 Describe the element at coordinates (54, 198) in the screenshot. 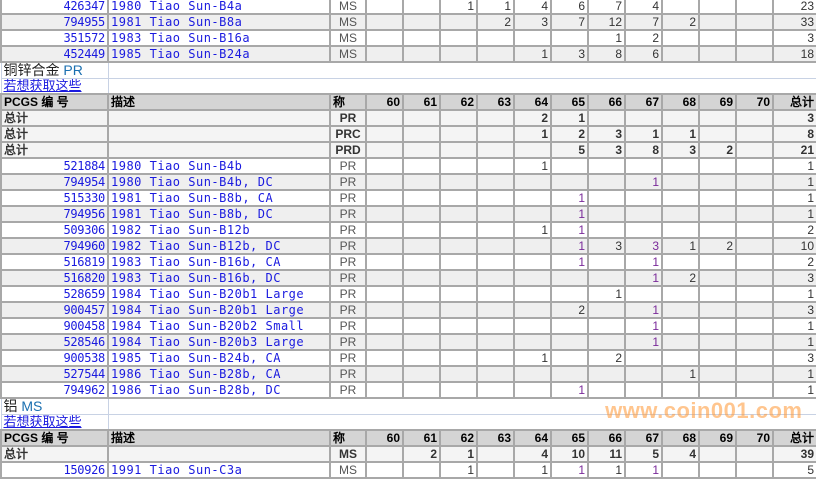

I see `pcgs-number-link: 515330` at that location.